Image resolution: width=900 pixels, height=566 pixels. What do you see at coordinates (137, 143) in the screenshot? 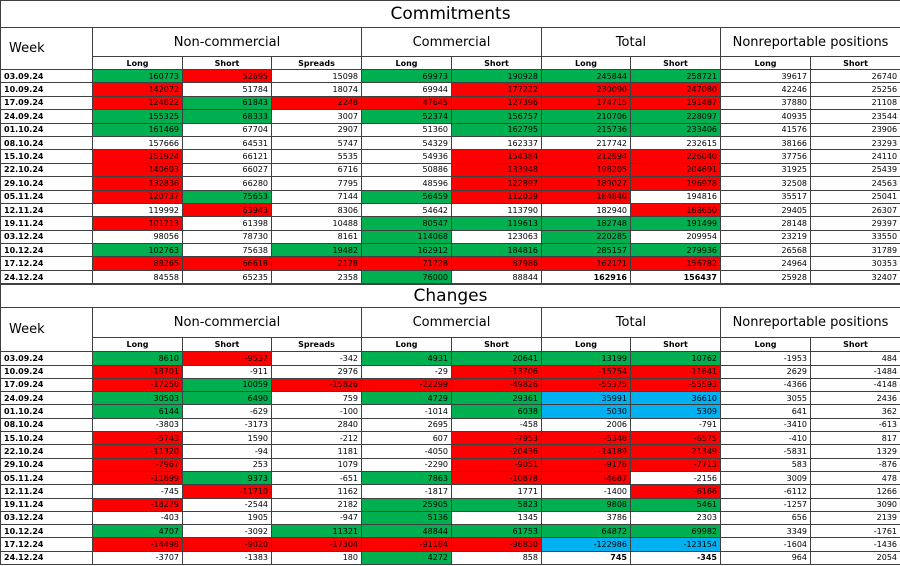
I see `value-cell: 157666` at bounding box center [137, 143].